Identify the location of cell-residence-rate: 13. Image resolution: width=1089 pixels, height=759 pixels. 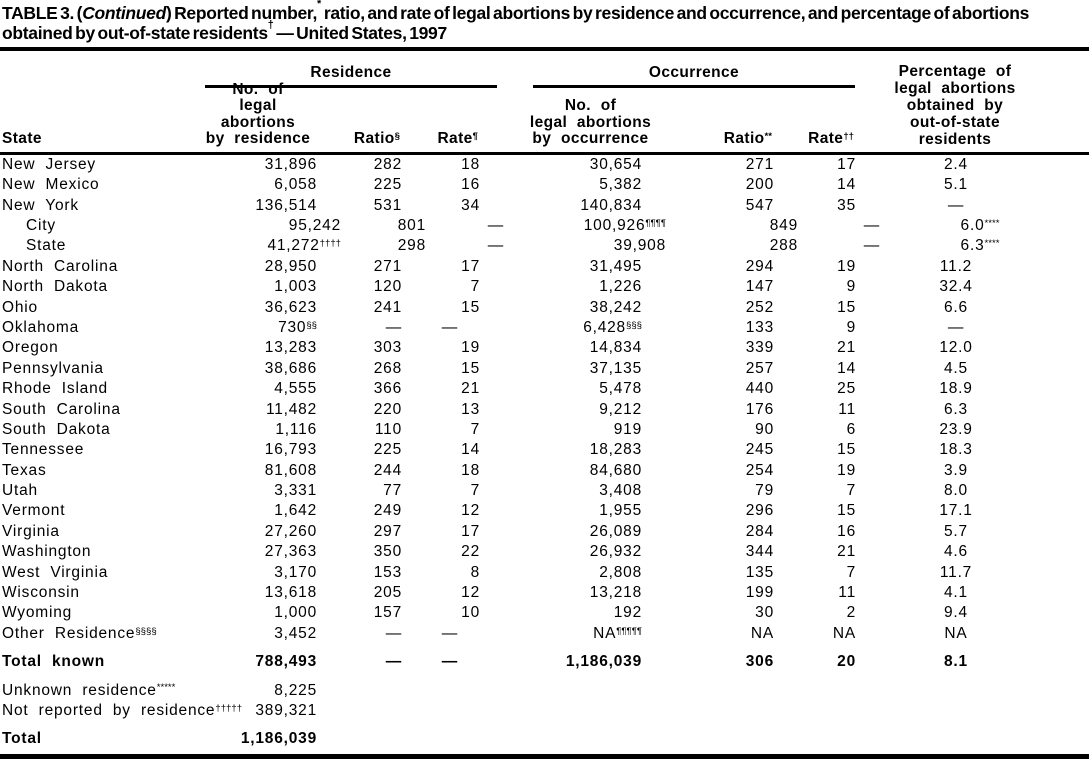
(470, 409).